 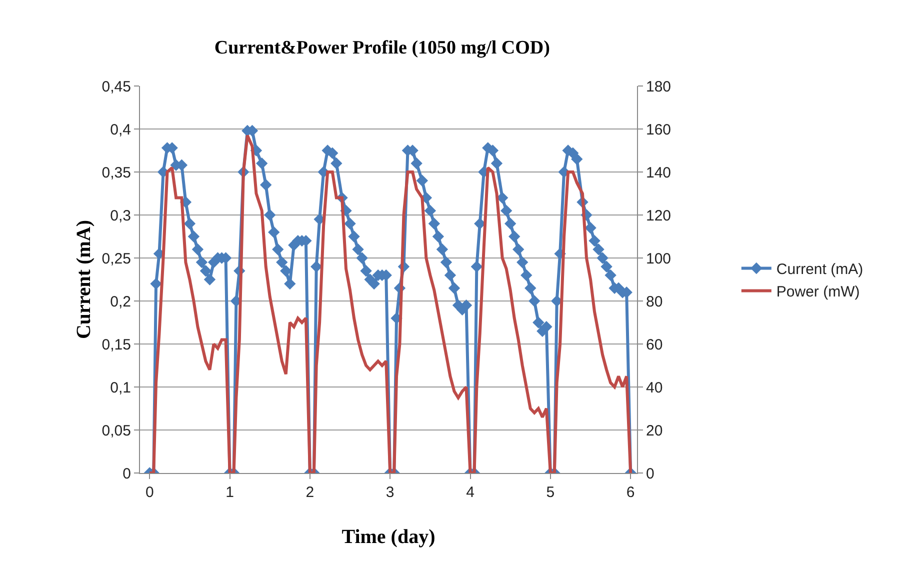 What do you see at coordinates (230, 492) in the screenshot?
I see `x-tick-label: 1` at bounding box center [230, 492].